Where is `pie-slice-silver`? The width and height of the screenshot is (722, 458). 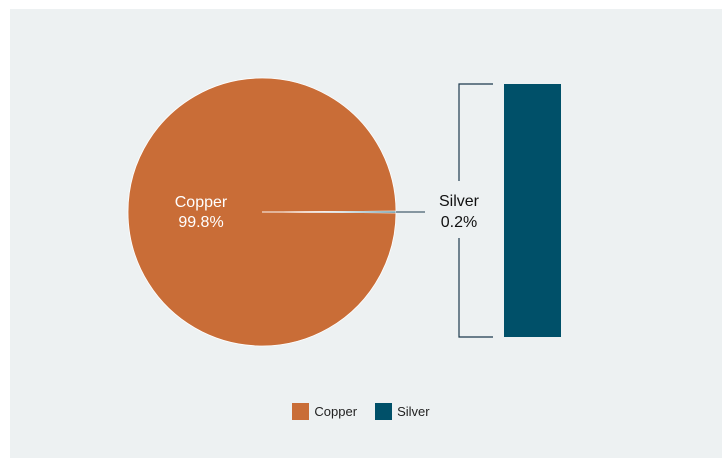 pie-slice-silver is located at coordinates (329, 212).